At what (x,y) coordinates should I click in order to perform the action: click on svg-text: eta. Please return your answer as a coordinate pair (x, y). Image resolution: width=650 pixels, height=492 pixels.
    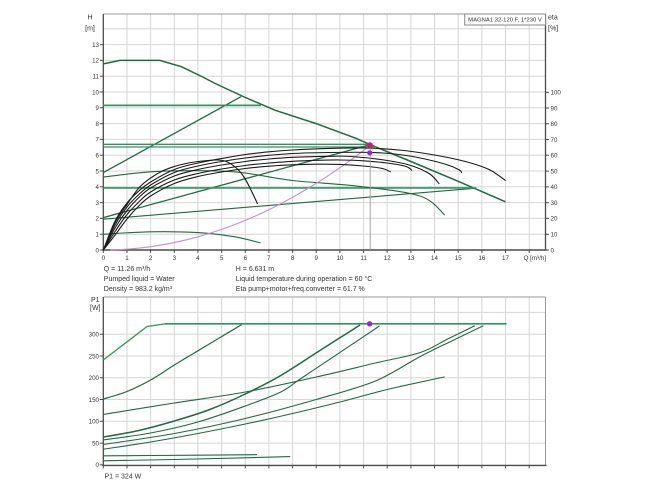
    Looking at the image, I should click on (553, 18).